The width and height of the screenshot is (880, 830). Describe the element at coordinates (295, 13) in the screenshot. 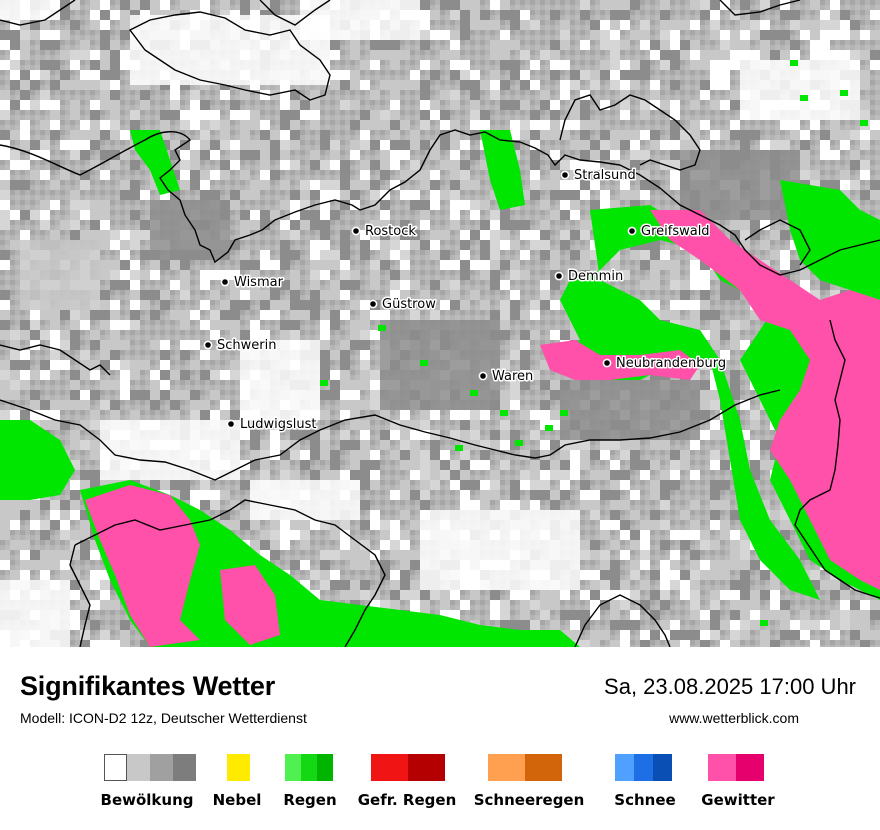

I see `coastline-island` at that location.